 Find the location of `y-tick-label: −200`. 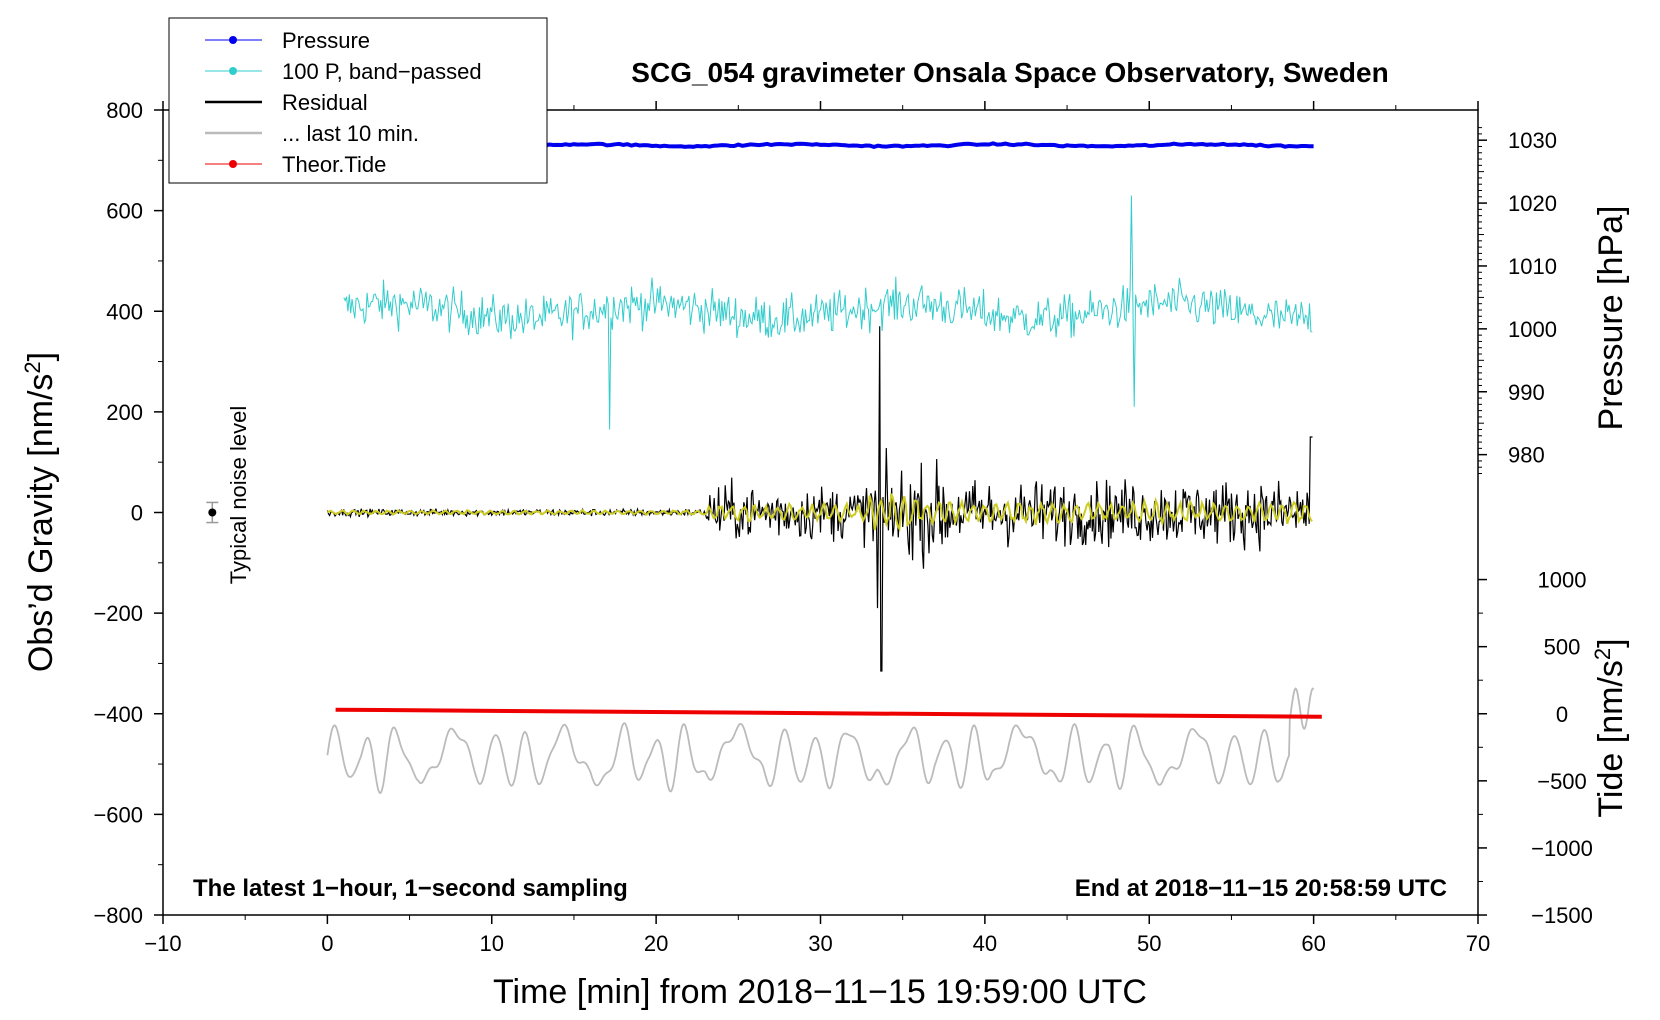

y-tick-label: −200 is located at coordinates (118, 613).